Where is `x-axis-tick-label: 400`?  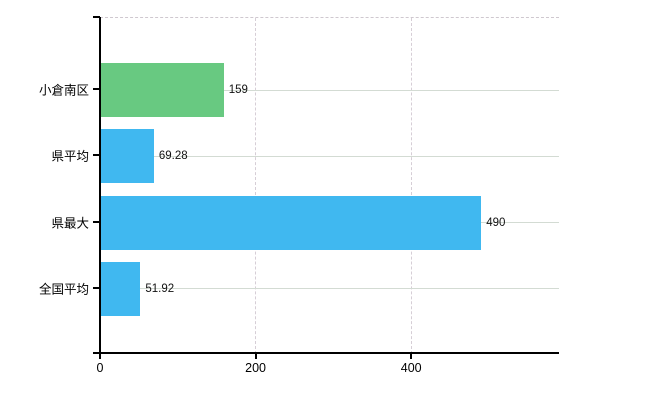
x-axis-tick-label: 400 is located at coordinates (411, 368).